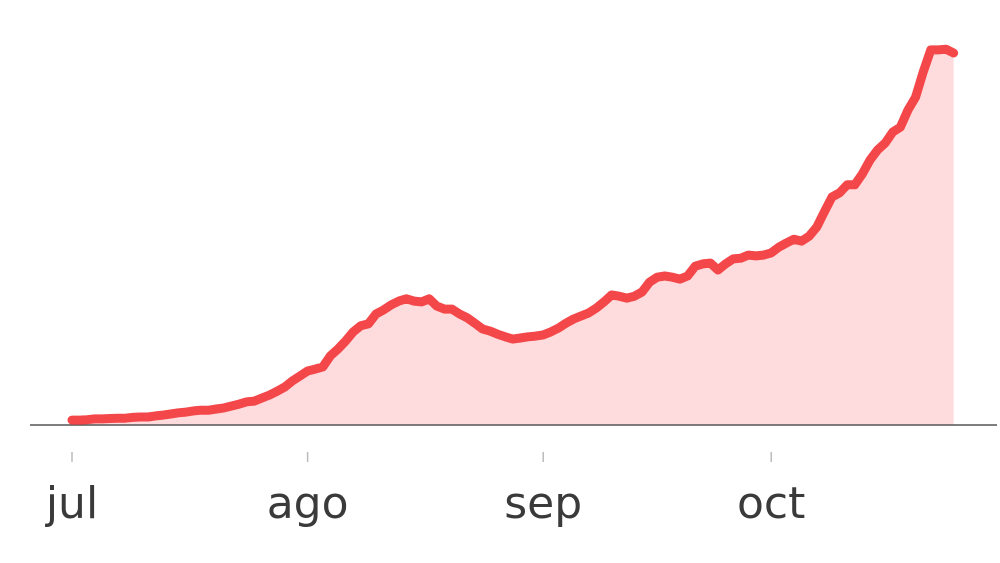  What do you see at coordinates (71, 503) in the screenshot?
I see `x-tick-label: jul` at bounding box center [71, 503].